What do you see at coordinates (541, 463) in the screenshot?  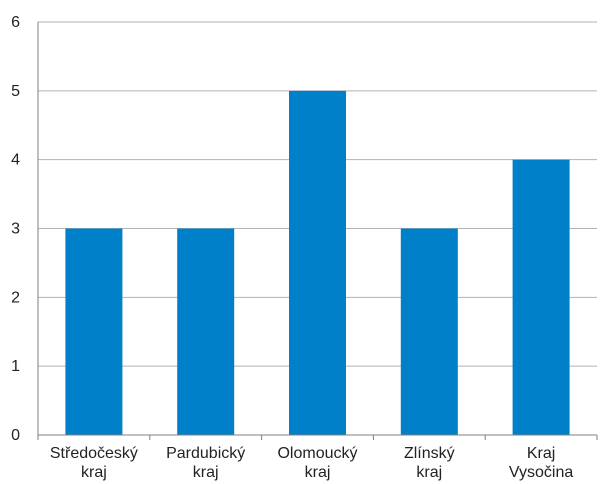 I see `x-category-label: Kraj Vysočina` at bounding box center [541, 463].